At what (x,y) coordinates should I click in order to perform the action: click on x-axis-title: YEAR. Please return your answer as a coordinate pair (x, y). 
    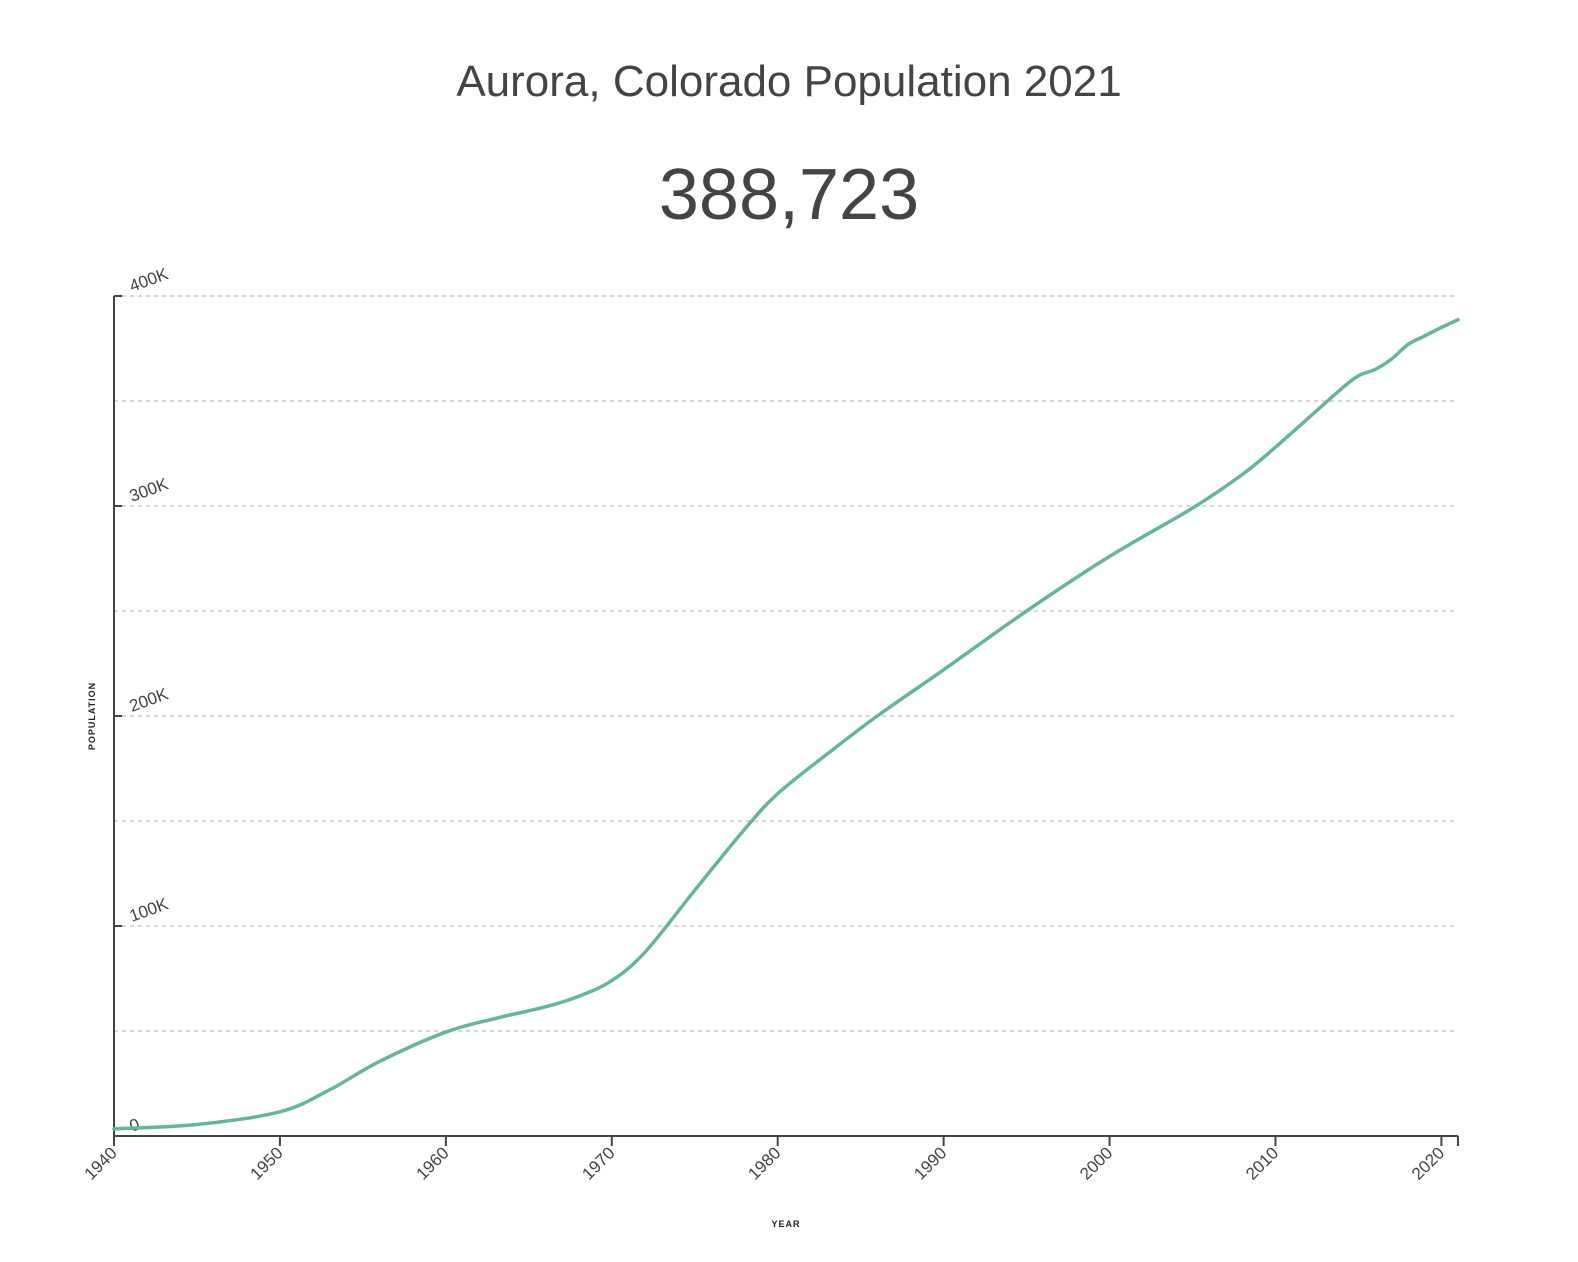
    Looking at the image, I should click on (785, 1224).